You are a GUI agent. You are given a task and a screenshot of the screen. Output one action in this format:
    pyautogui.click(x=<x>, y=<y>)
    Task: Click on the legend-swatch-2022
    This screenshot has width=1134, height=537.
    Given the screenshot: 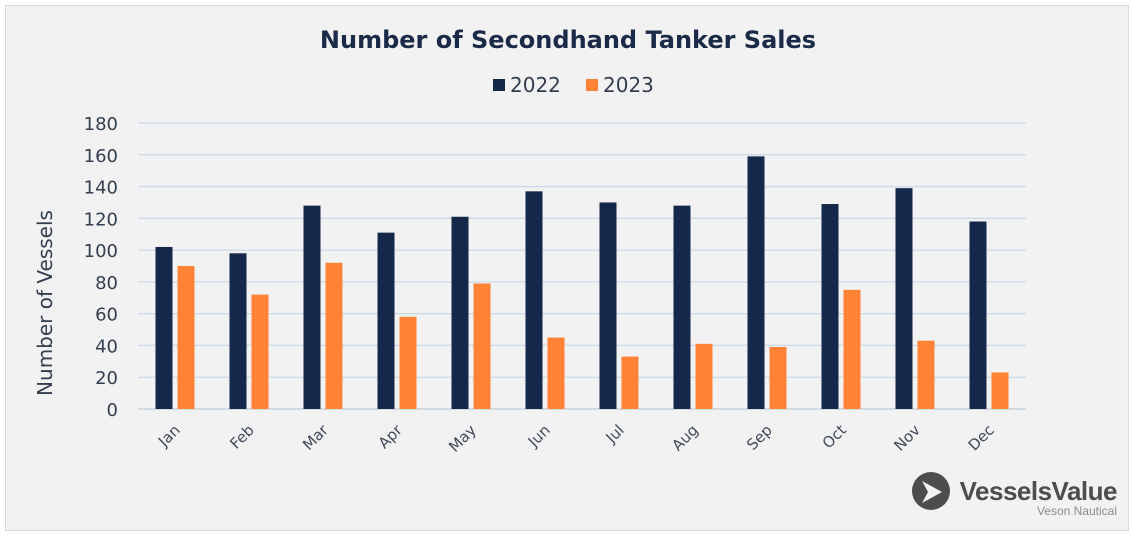 What is the action you would take?
    pyautogui.click(x=499, y=85)
    